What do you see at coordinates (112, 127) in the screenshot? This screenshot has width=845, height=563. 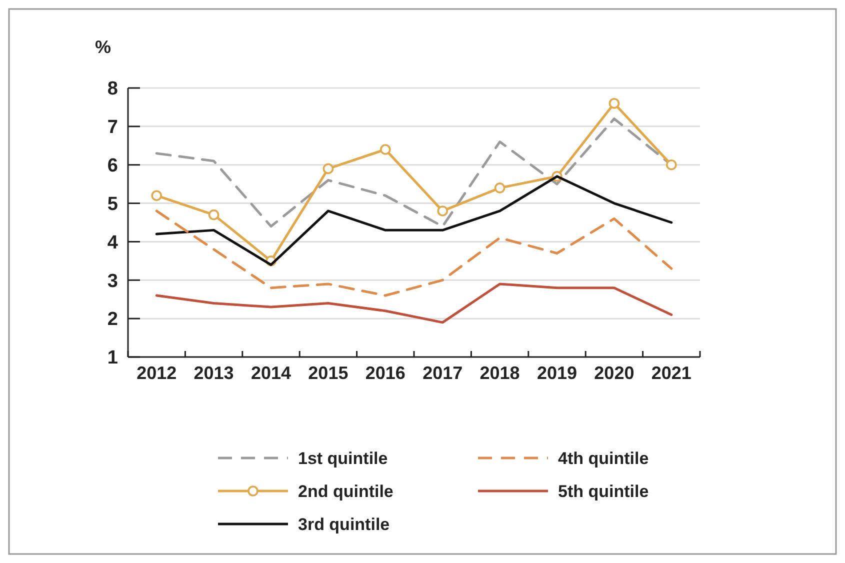 I see `y-tick-label: 7` at bounding box center [112, 127].